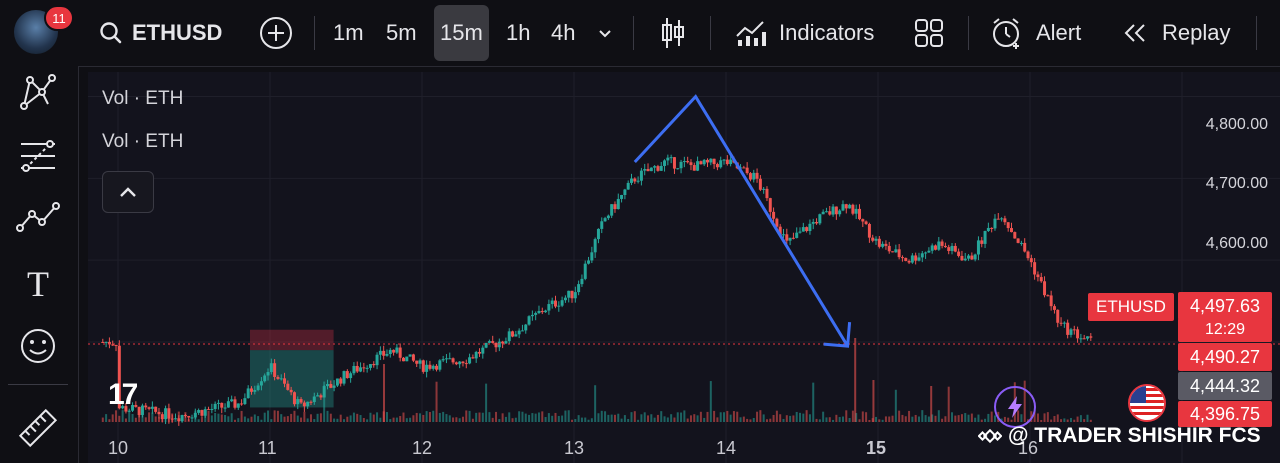 Image resolution: width=1280 pixels, height=463 pixels. What do you see at coordinates (518, 32) in the screenshot?
I see `timeframe-1h: 1h` at bounding box center [518, 32].